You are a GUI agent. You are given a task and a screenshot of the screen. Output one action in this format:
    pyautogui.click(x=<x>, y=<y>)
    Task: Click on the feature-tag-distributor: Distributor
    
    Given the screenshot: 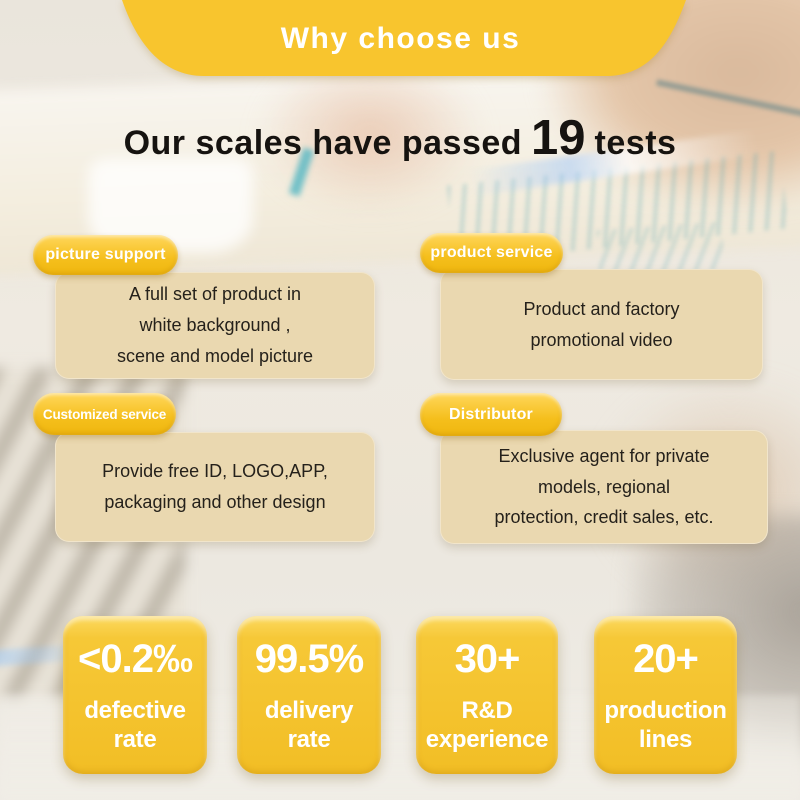 What is the action you would take?
    pyautogui.click(x=491, y=414)
    